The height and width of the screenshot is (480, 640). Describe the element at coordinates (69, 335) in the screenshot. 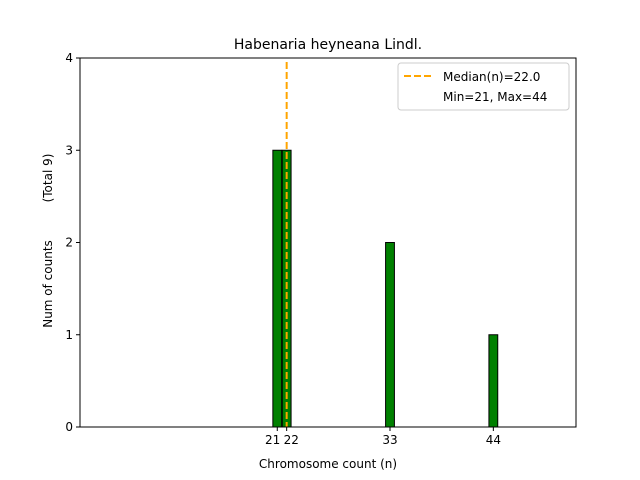

I see `y-tick-label: 1` at that location.